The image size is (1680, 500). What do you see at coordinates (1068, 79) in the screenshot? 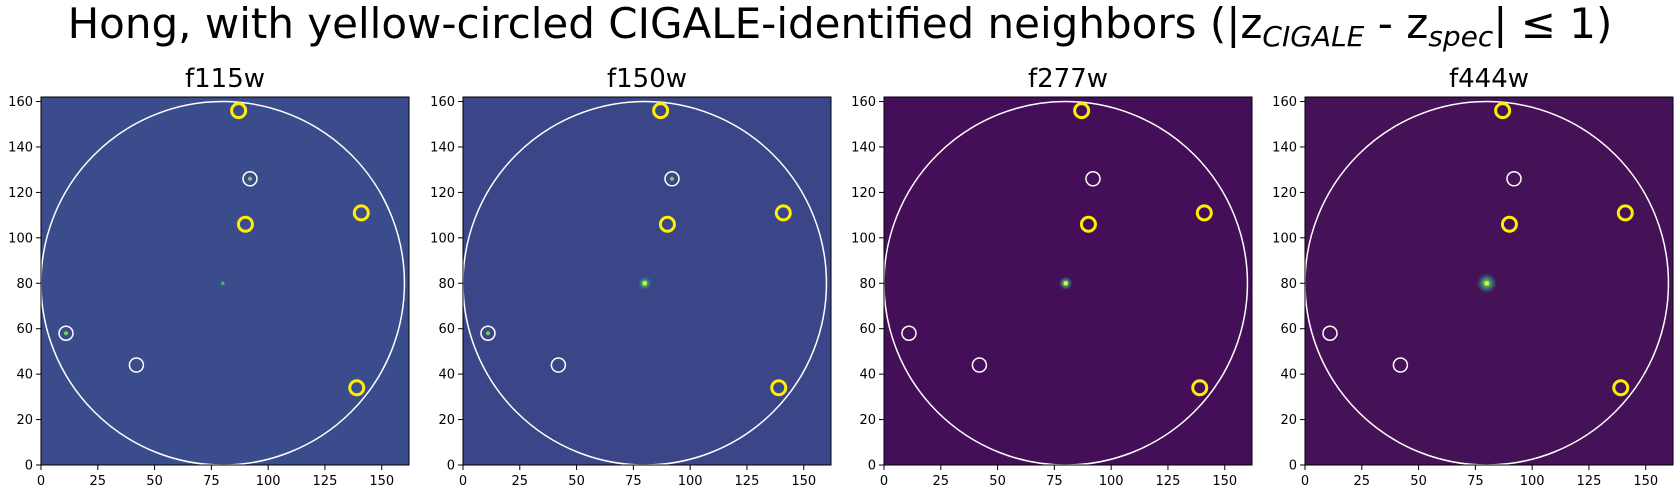
I see `panel-title: f277w` at bounding box center [1068, 79].